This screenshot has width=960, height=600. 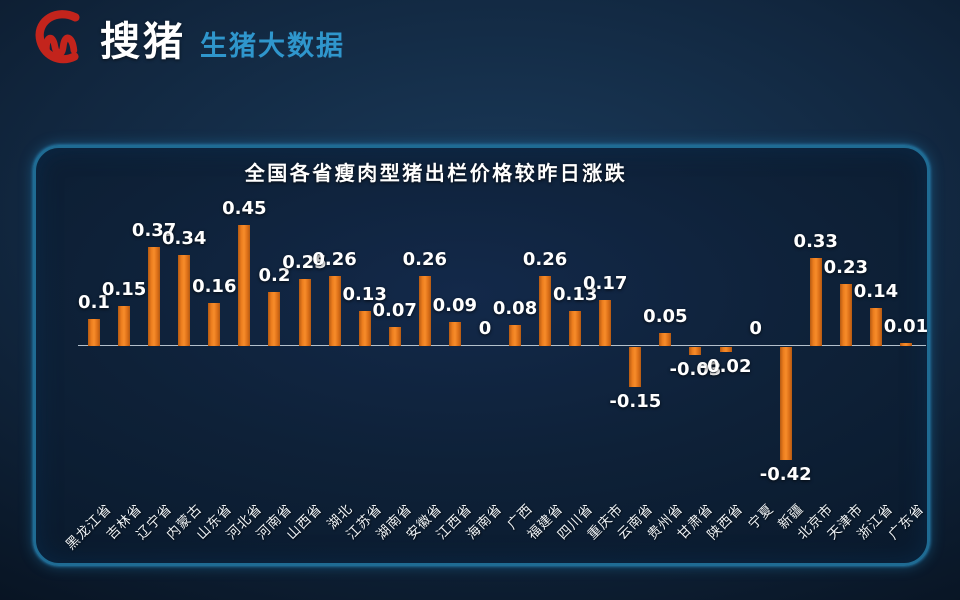 What do you see at coordinates (143, 42) in the screenshot?
I see `brand-name: 搜猪` at bounding box center [143, 42].